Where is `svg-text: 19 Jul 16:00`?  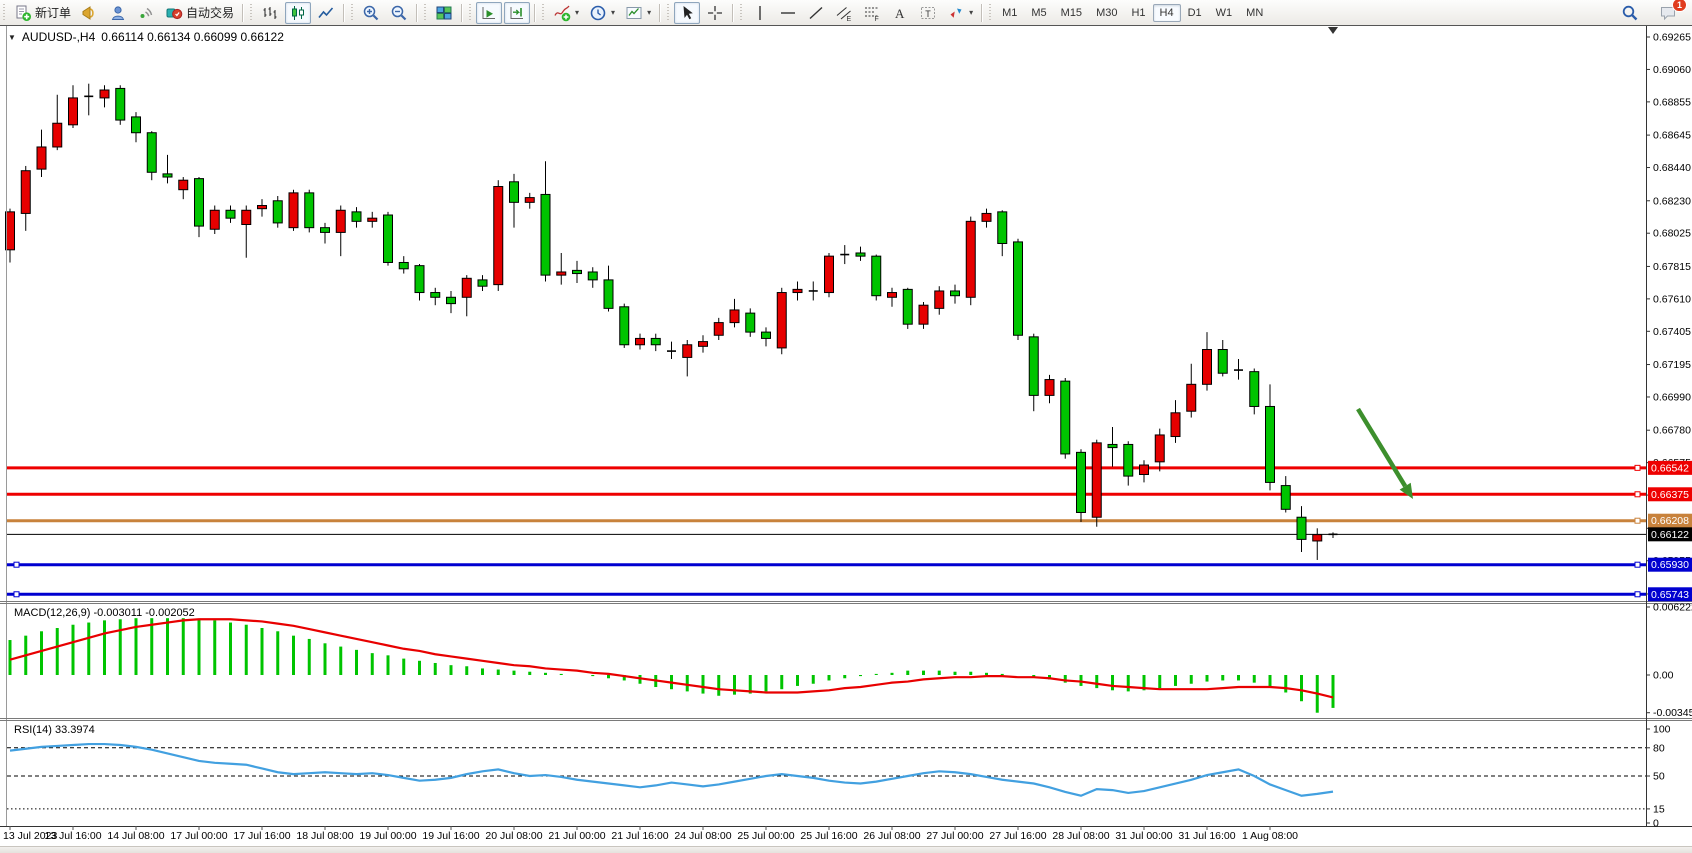
svg-text: 19 Jul 16:00 is located at coordinates (450, 836).